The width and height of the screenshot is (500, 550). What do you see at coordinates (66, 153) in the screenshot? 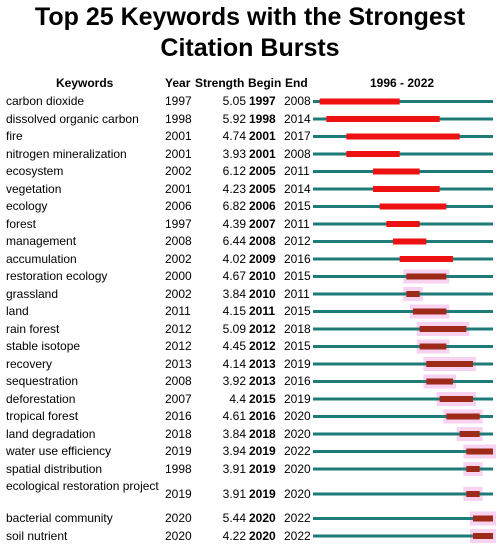
I see `keyword-label: nitrogen mineralization` at bounding box center [66, 153].